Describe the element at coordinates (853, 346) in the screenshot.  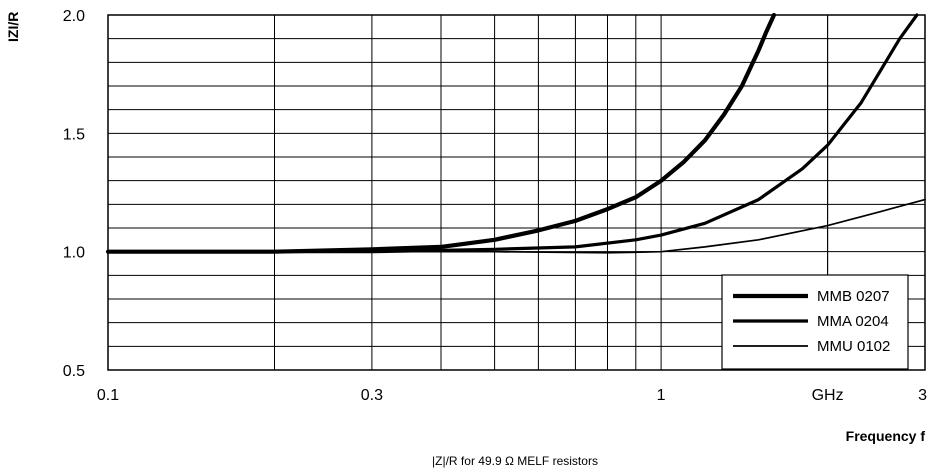
I see `legend-label: MMU 0102` at that location.